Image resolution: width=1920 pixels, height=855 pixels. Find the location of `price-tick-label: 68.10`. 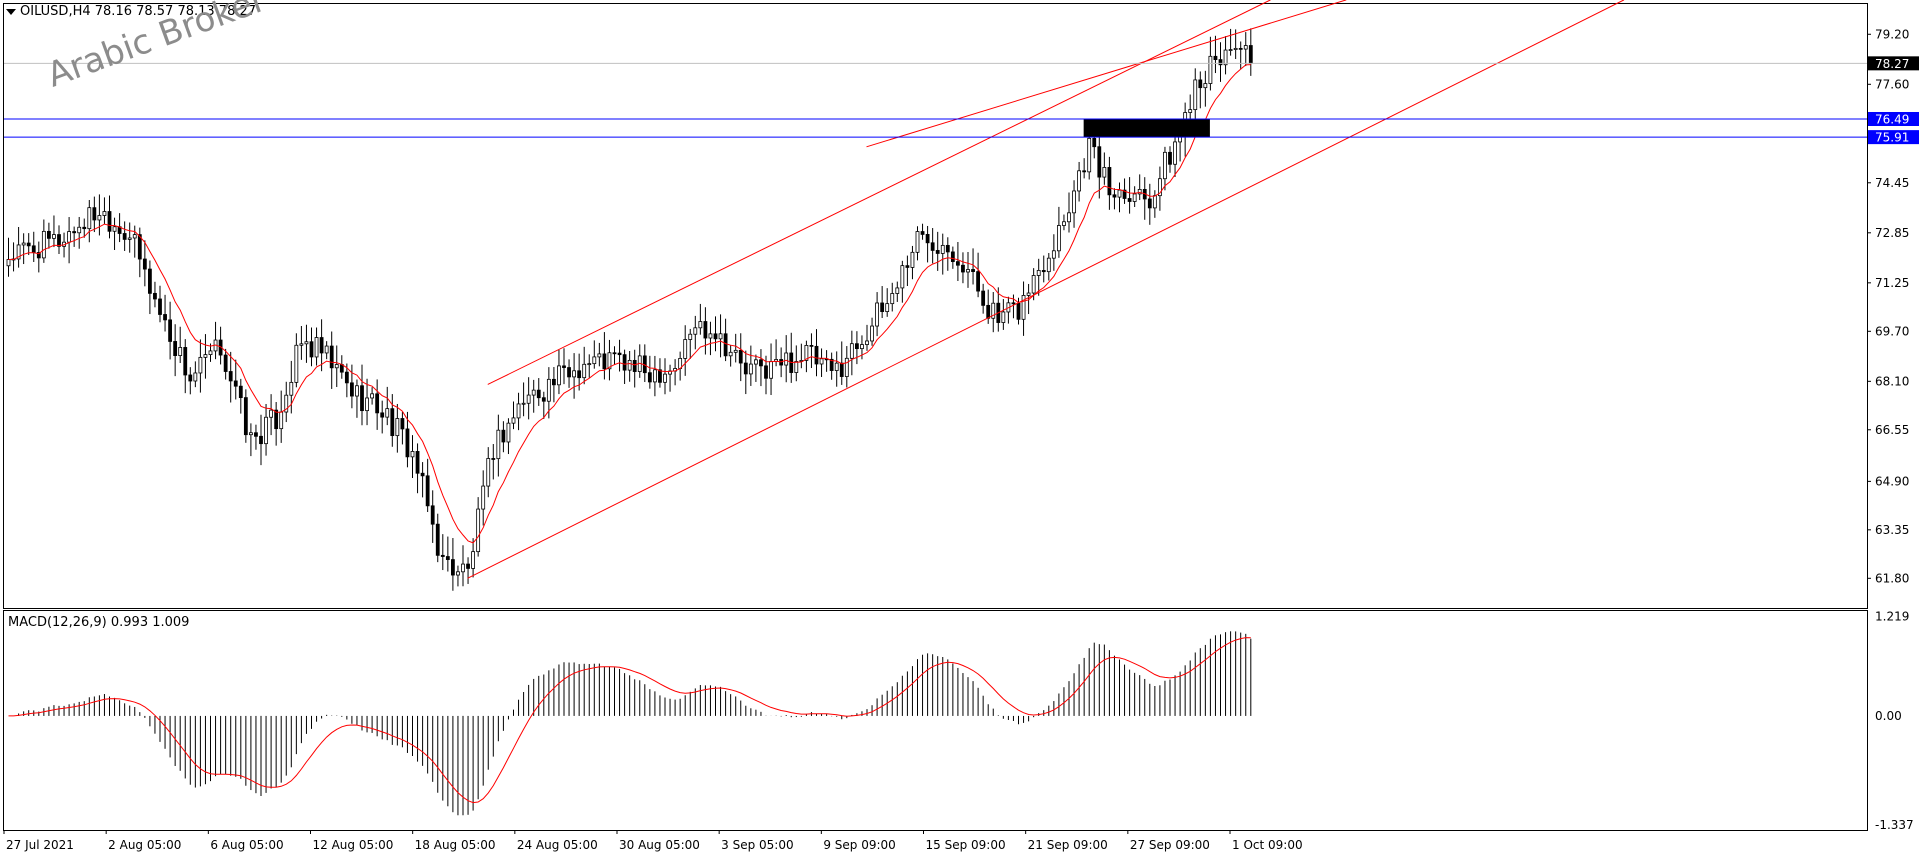

price-tick-label: 68.10 is located at coordinates (1892, 381).